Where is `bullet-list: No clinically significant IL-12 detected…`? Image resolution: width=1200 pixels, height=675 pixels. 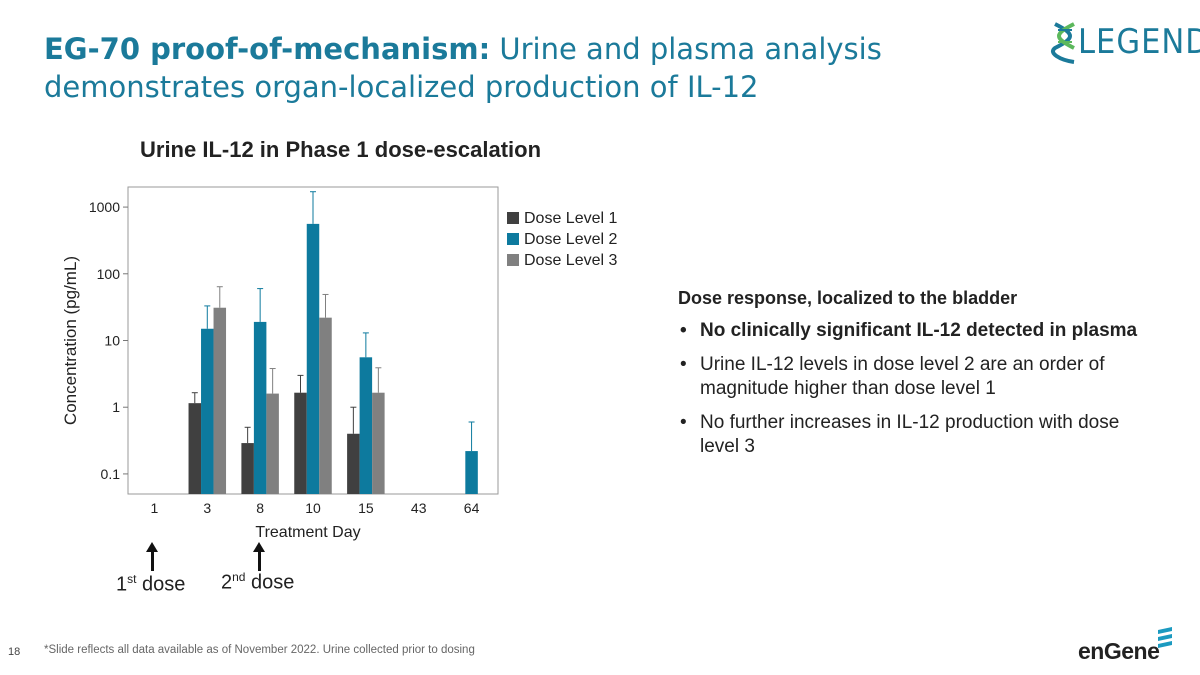 bullet-list: No clinically significant IL-12 detected… is located at coordinates (918, 389).